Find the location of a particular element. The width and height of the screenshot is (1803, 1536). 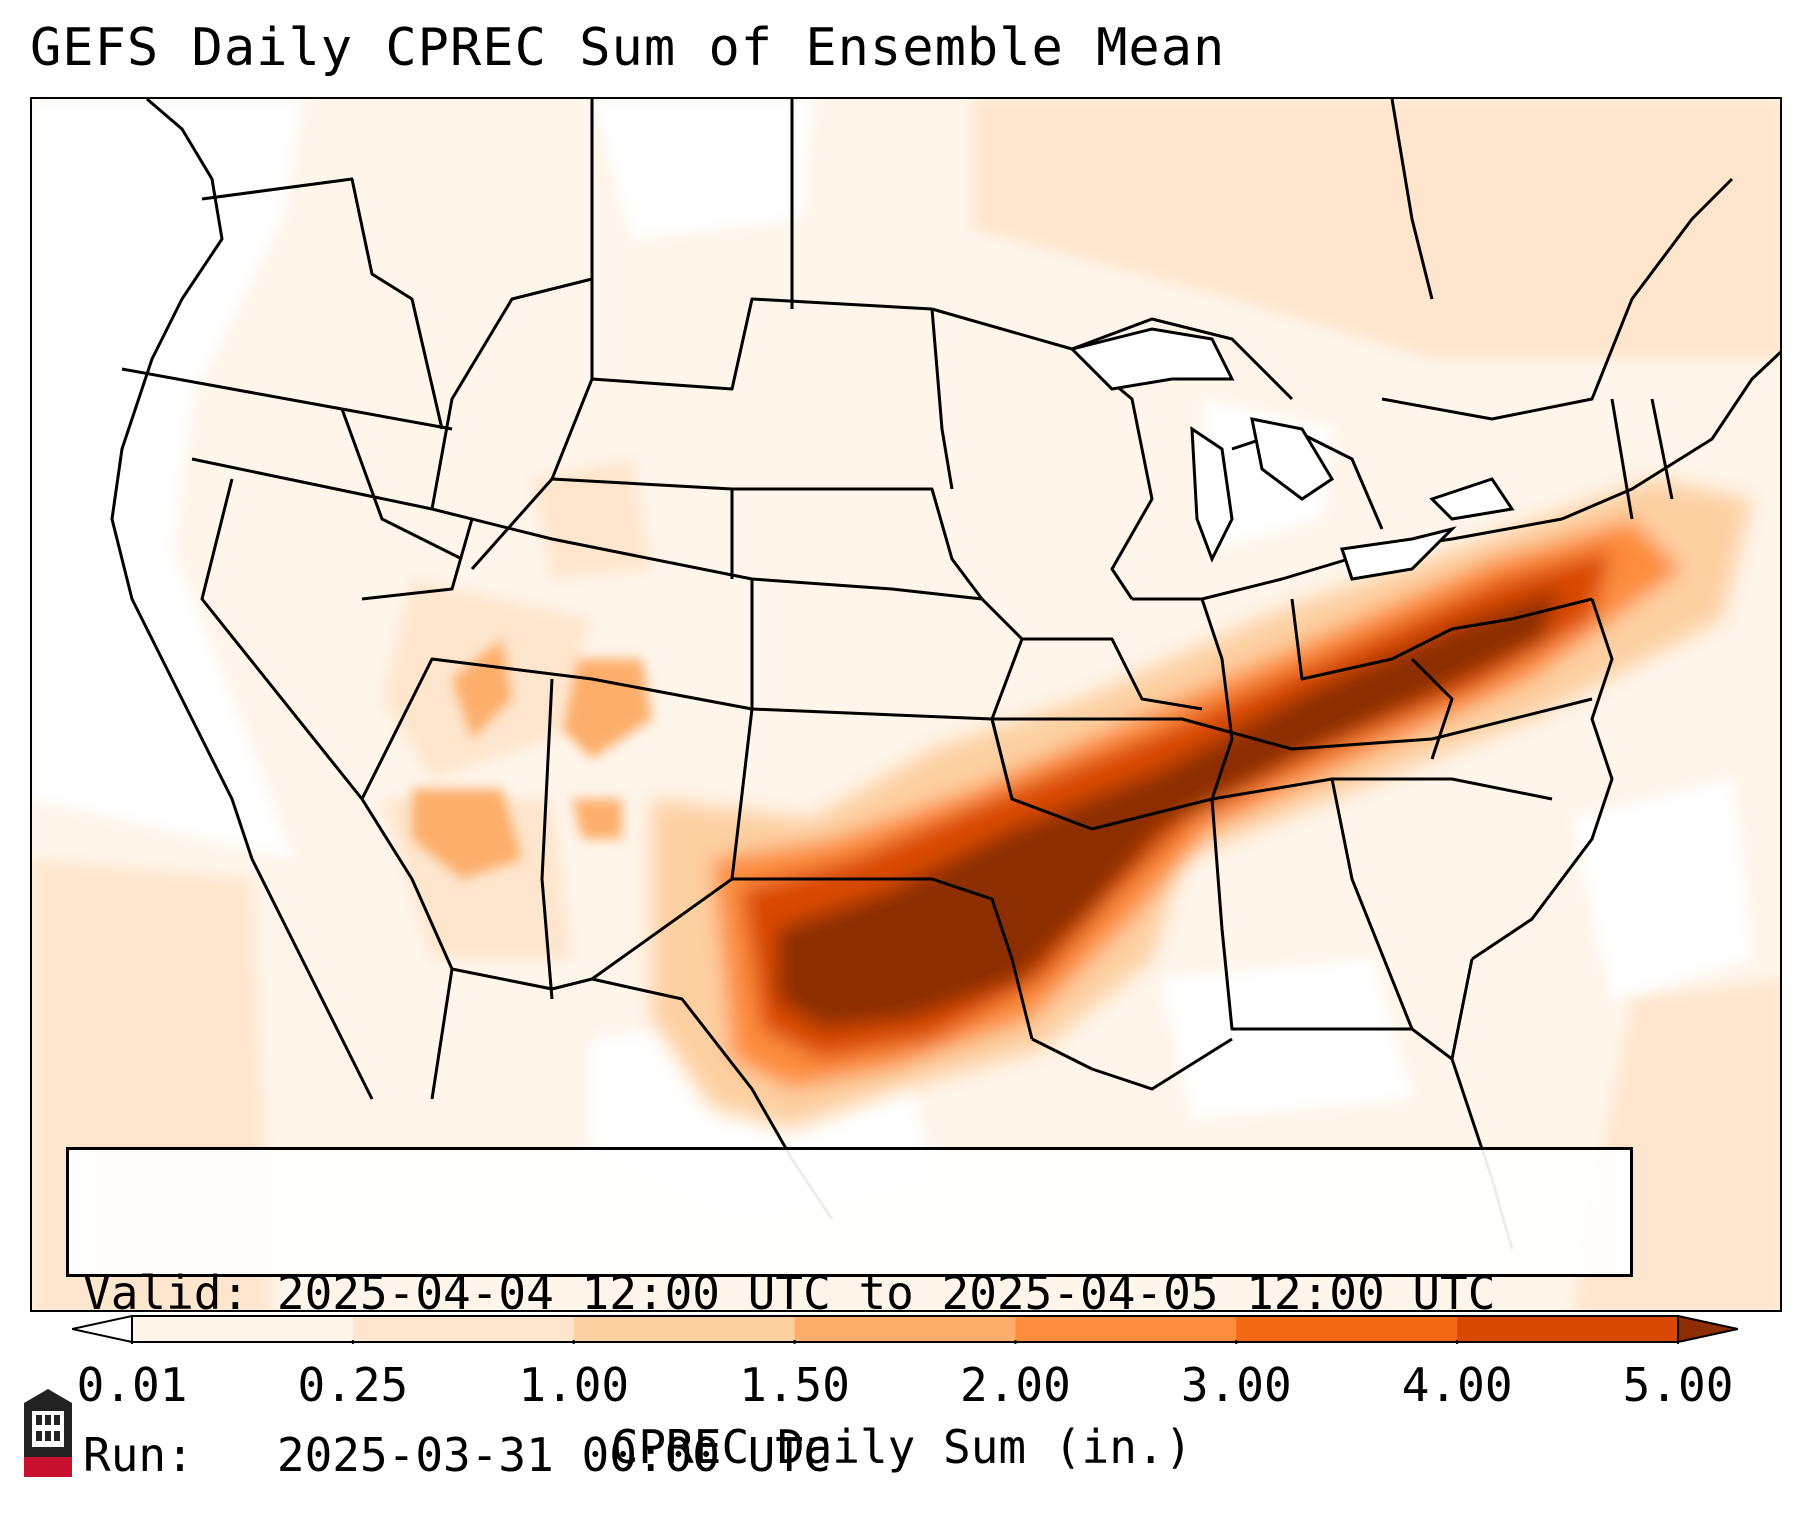

colorbar-tick-label: 5.00 is located at coordinates (1678, 1385).